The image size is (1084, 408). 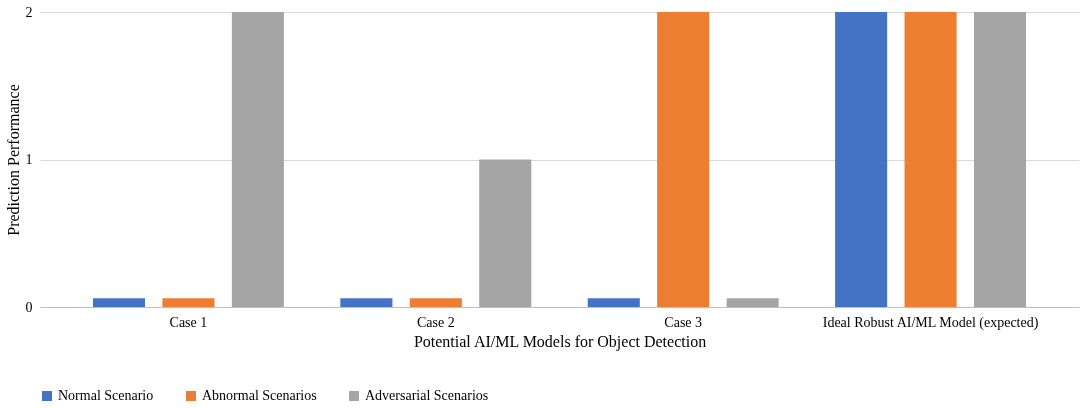 What do you see at coordinates (259, 395) in the screenshot?
I see `legend-label: Abnormal Scenarios` at bounding box center [259, 395].